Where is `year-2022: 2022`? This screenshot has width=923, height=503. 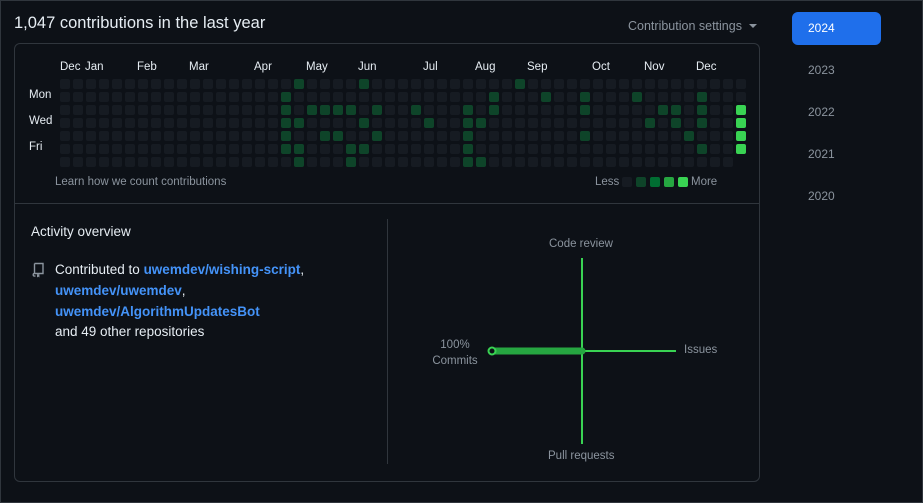
year-2022: 2022 is located at coordinates (821, 112).